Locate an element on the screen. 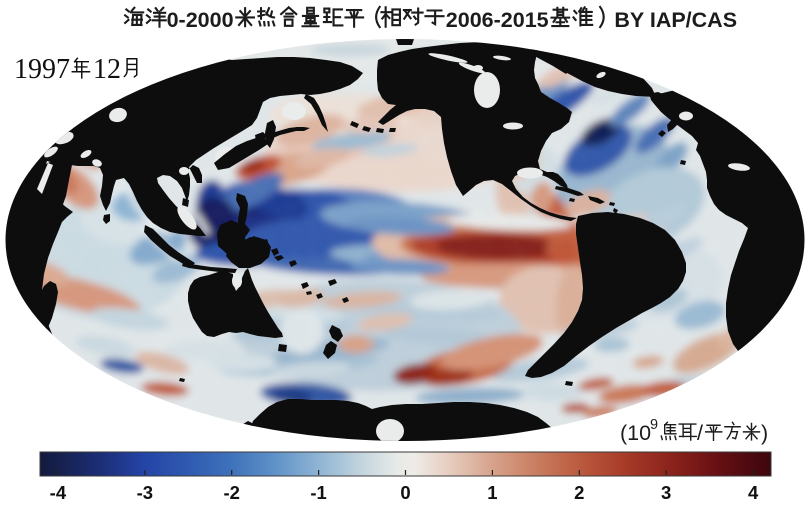 This screenshot has width=810, height=510. svg-text: -4 is located at coordinates (58, 492).